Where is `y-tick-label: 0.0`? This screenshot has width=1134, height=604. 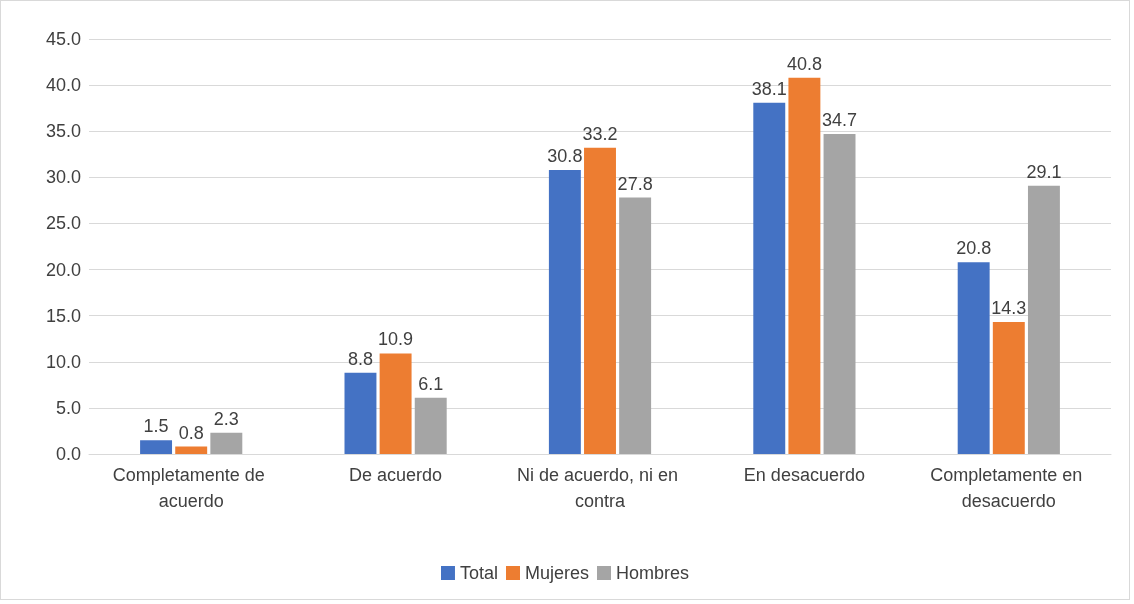 y-tick-label: 0.0 is located at coordinates (68, 454).